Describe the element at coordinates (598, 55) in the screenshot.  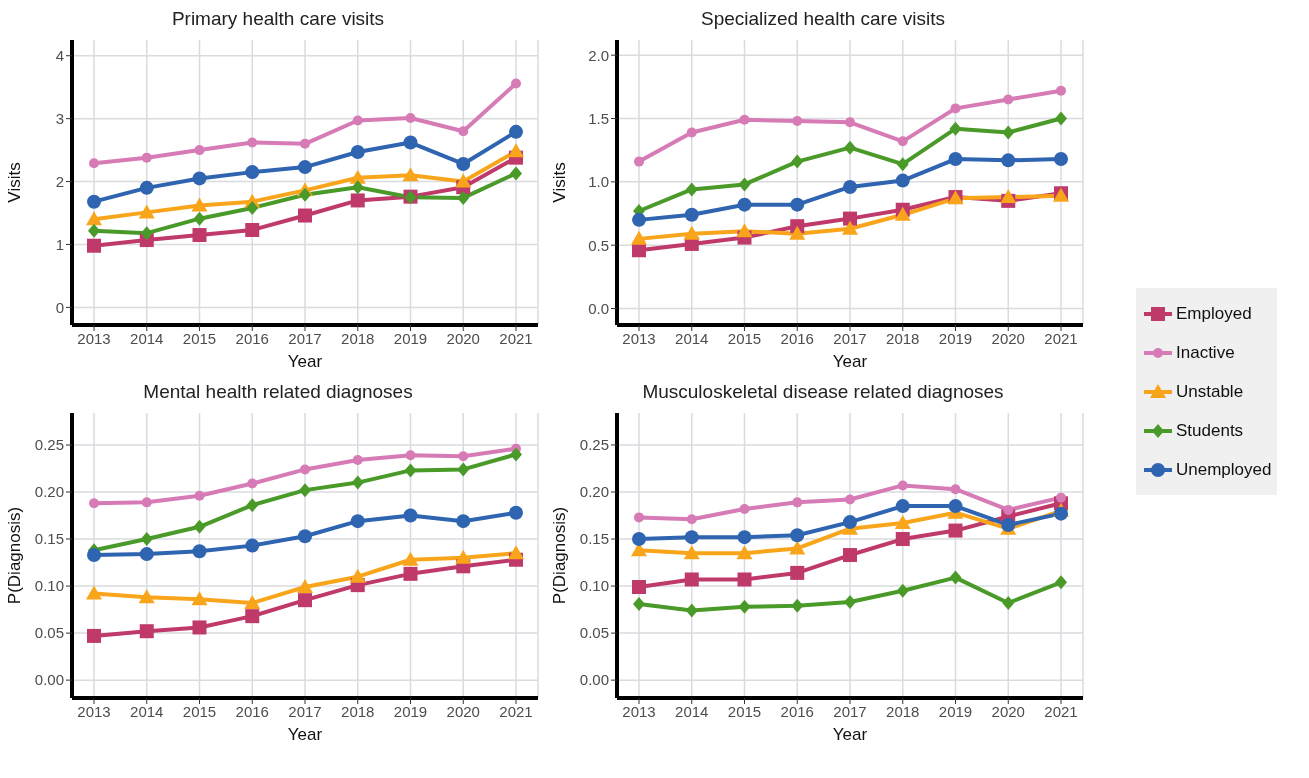
I see `y-tick-label: 2.0` at that location.